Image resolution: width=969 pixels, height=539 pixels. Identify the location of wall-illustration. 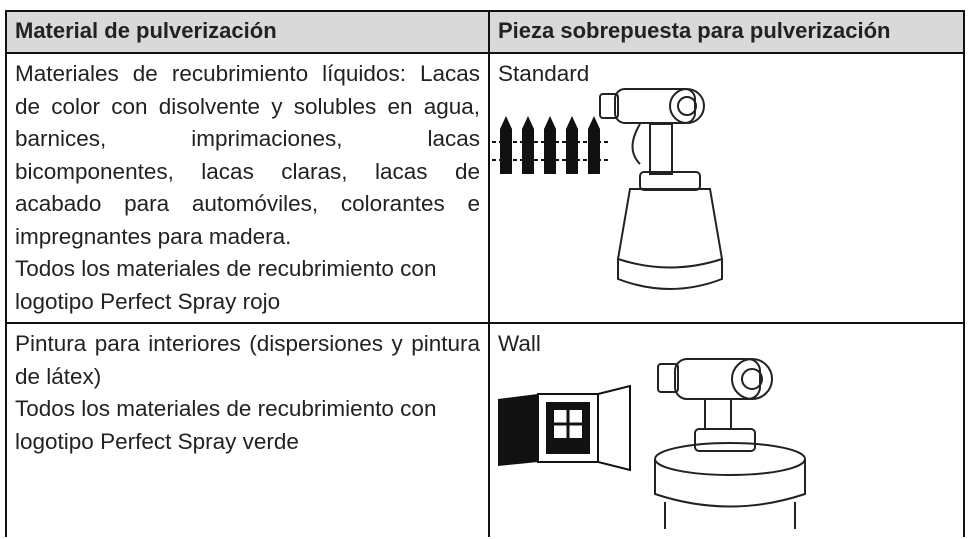
(652, 443).